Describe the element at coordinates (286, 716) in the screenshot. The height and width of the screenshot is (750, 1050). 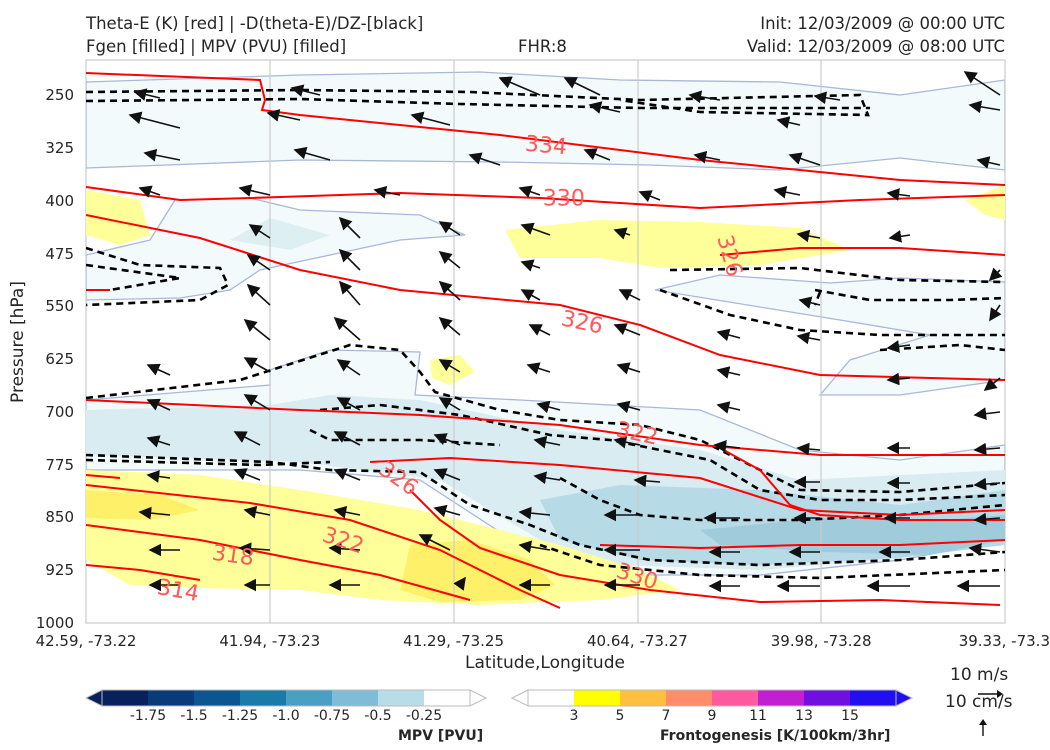
I see `colorbar-tick-label: -1.0` at that location.